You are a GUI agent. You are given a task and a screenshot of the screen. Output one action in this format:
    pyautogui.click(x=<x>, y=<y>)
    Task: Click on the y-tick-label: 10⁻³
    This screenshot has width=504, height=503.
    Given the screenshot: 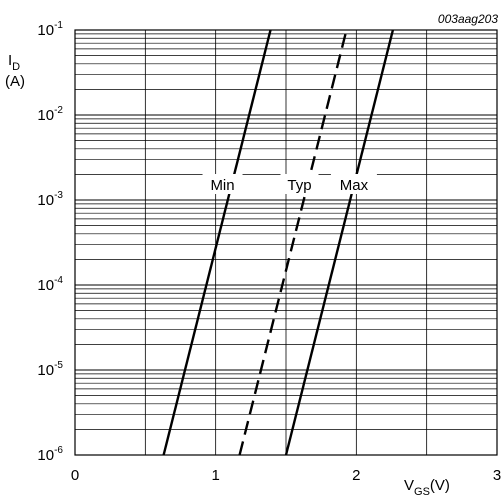 What is the action you would take?
    pyautogui.click(x=50, y=199)
    